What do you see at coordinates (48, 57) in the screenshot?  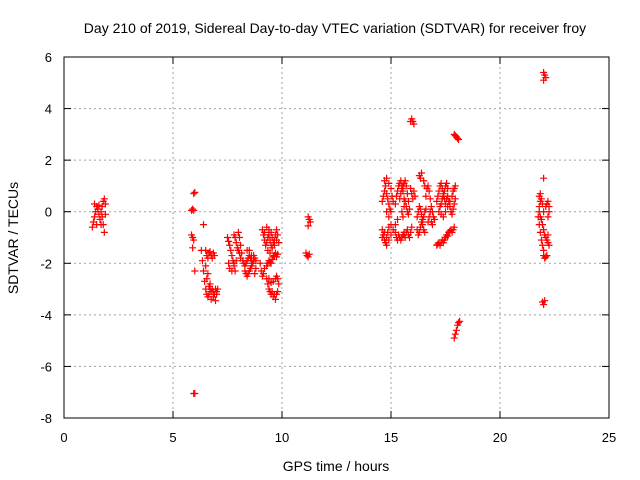 I see `y-tick-label: 6` at bounding box center [48, 57].